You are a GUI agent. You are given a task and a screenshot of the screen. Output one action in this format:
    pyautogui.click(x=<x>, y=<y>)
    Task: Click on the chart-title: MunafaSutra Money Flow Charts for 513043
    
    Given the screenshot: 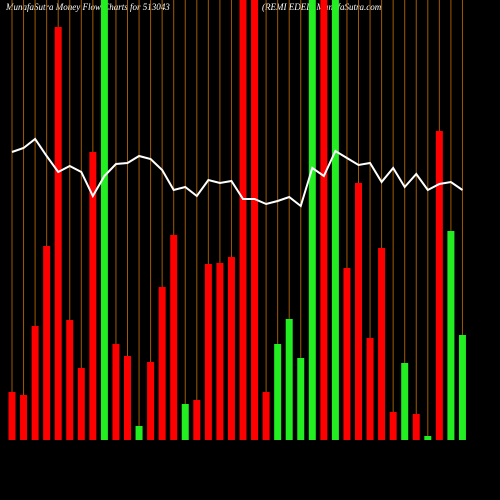 What is the action you would take?
    pyautogui.click(x=87, y=7)
    